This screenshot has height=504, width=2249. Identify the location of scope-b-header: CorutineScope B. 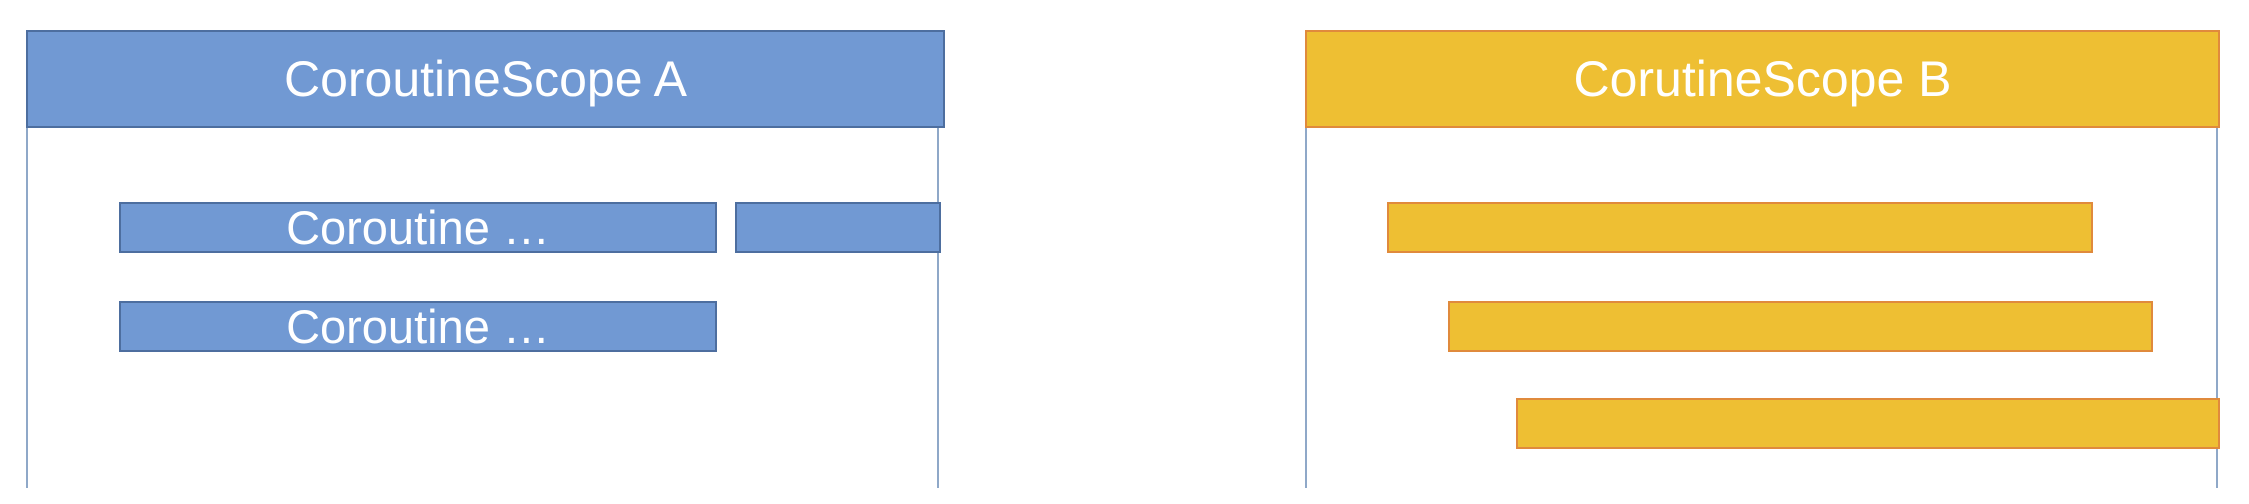
(1762, 79).